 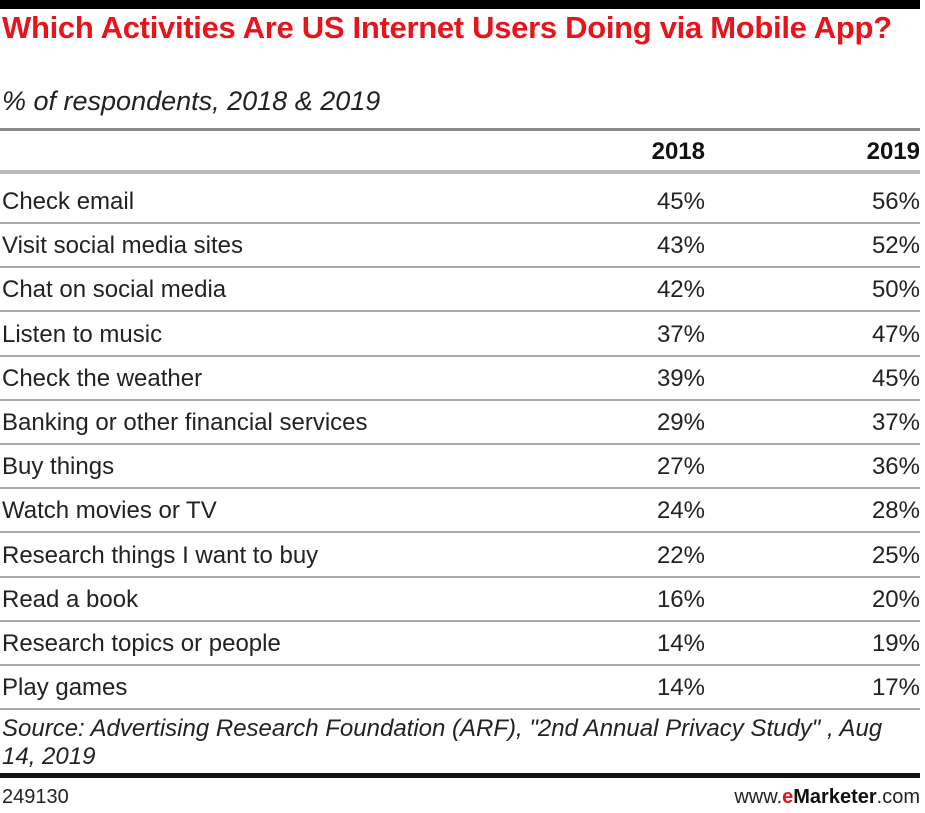 What do you see at coordinates (70, 599) in the screenshot?
I see `row-label: Read a book` at bounding box center [70, 599].